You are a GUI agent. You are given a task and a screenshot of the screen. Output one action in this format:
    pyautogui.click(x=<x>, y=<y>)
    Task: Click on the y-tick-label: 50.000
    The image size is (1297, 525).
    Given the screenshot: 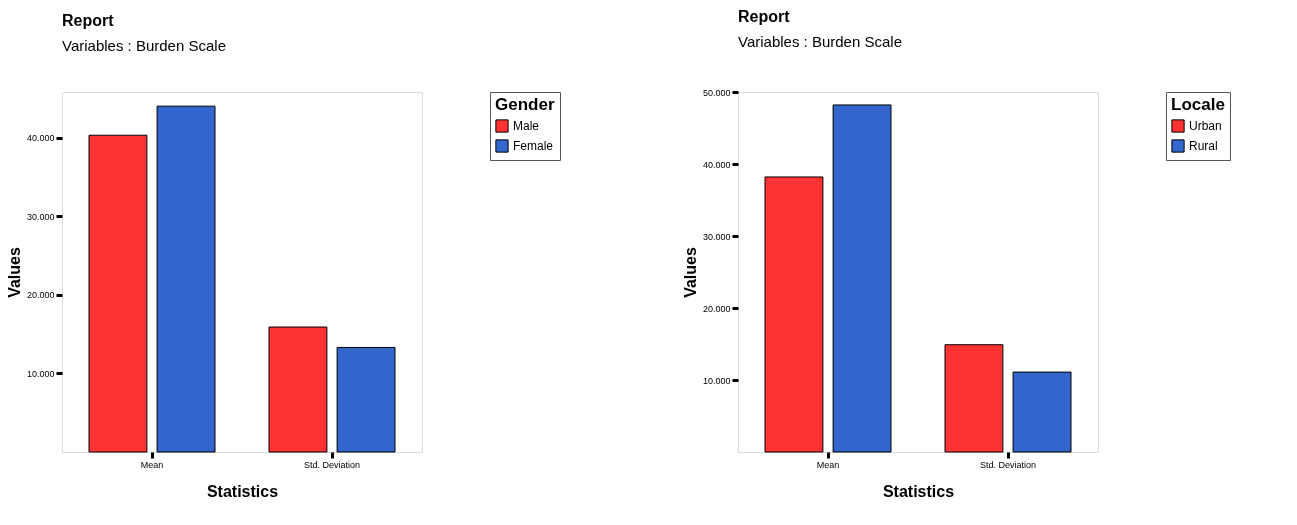 What is the action you would take?
    pyautogui.click(x=716, y=92)
    